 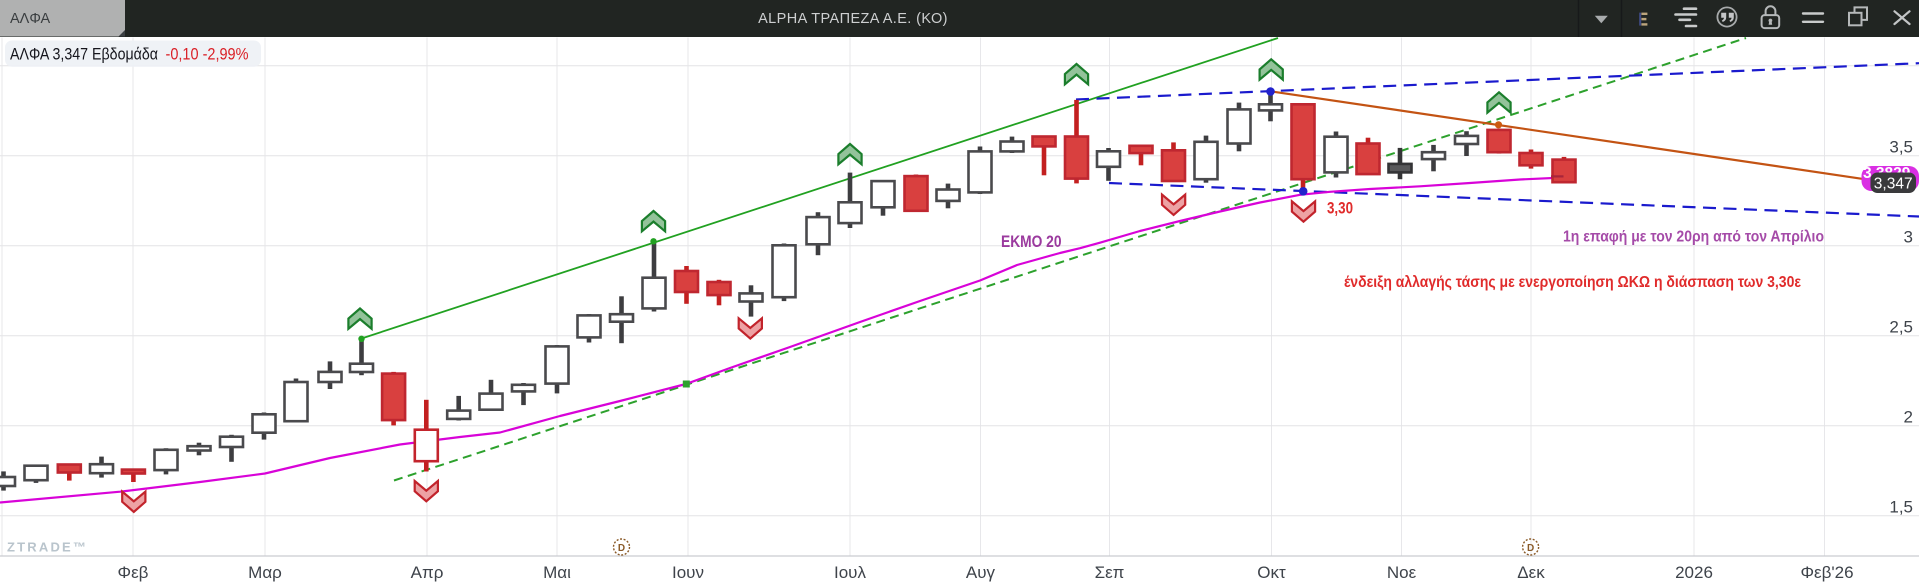 I want to click on svg-text: Απρ, so click(x=427, y=572).